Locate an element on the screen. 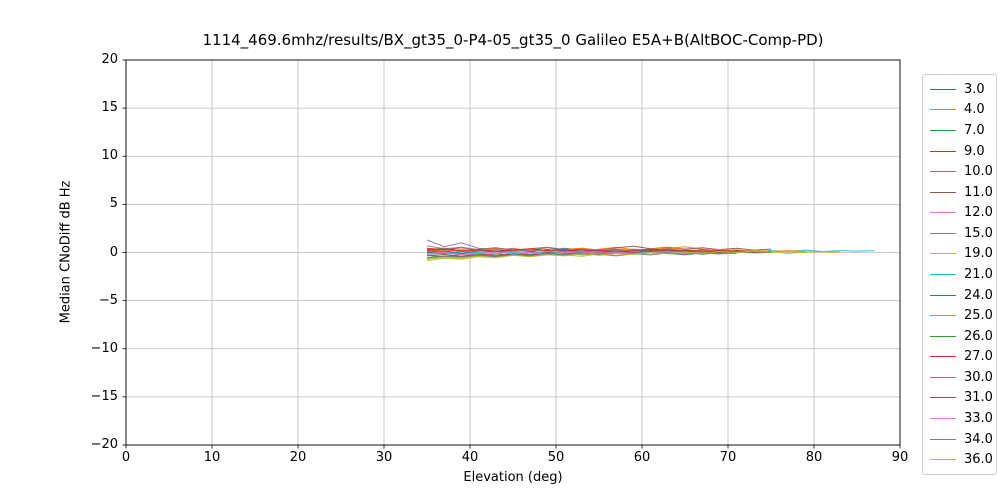 The image size is (1000, 500). x-axis-label: Elevation (deg) is located at coordinates (513, 477).